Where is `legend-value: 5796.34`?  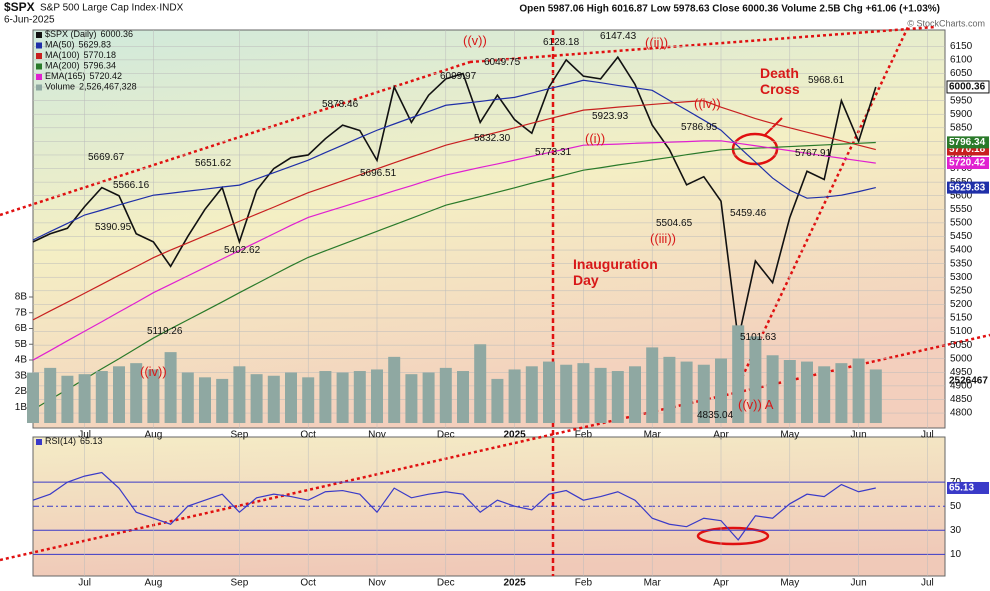
legend-value: 5796.34 is located at coordinates (100, 66).